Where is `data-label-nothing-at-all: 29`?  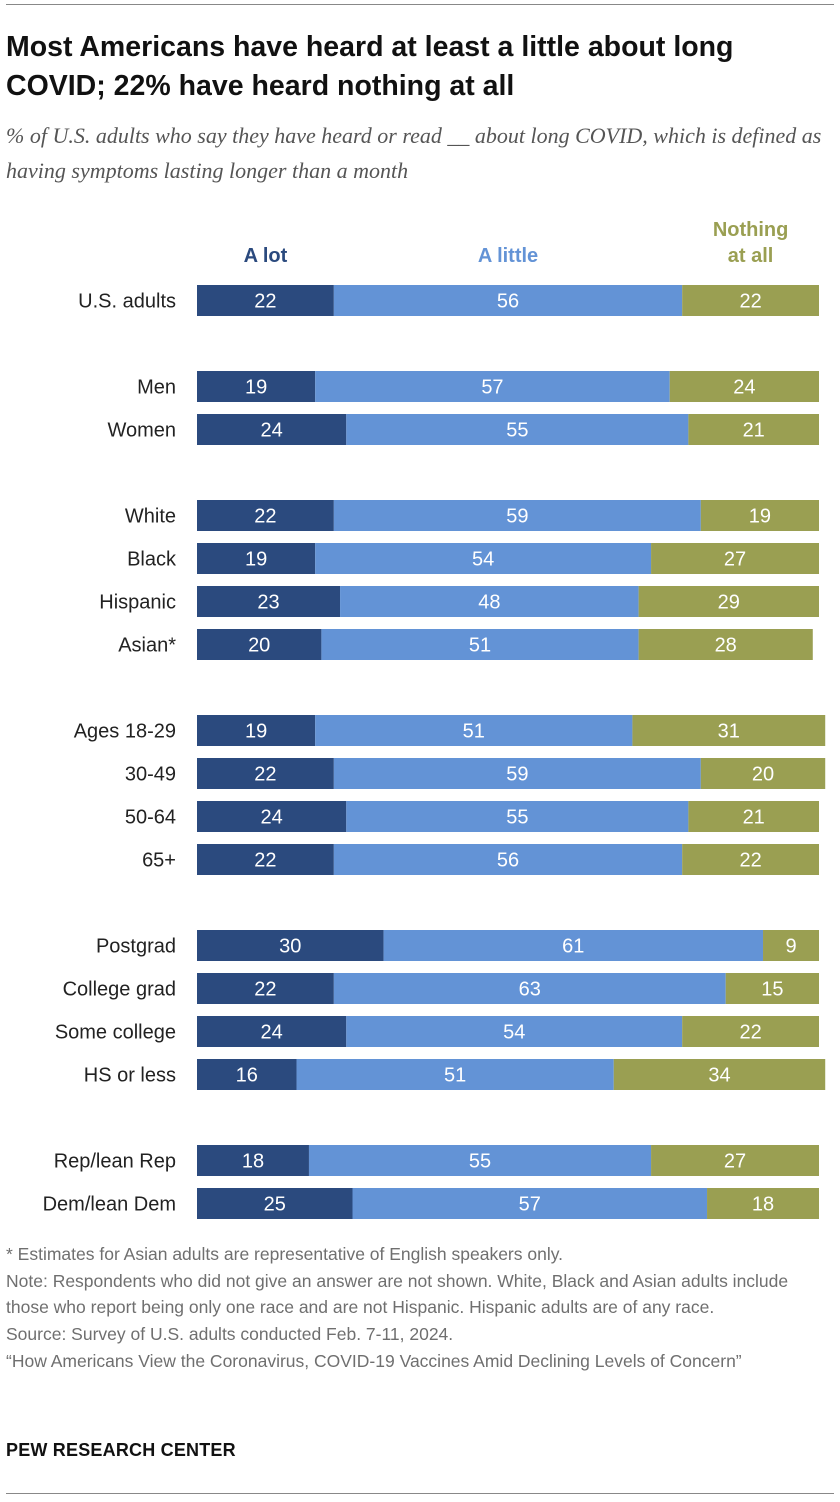 data-label-nothing-at-all: 29 is located at coordinates (729, 603).